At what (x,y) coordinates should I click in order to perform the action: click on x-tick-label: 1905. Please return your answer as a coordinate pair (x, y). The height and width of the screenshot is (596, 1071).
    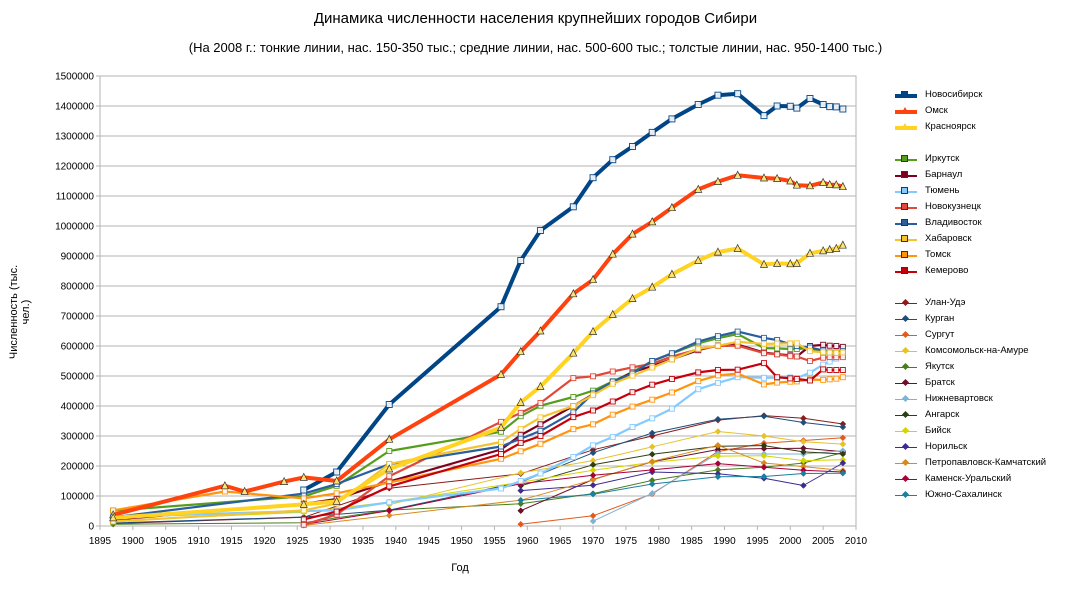
    Looking at the image, I should click on (166, 541).